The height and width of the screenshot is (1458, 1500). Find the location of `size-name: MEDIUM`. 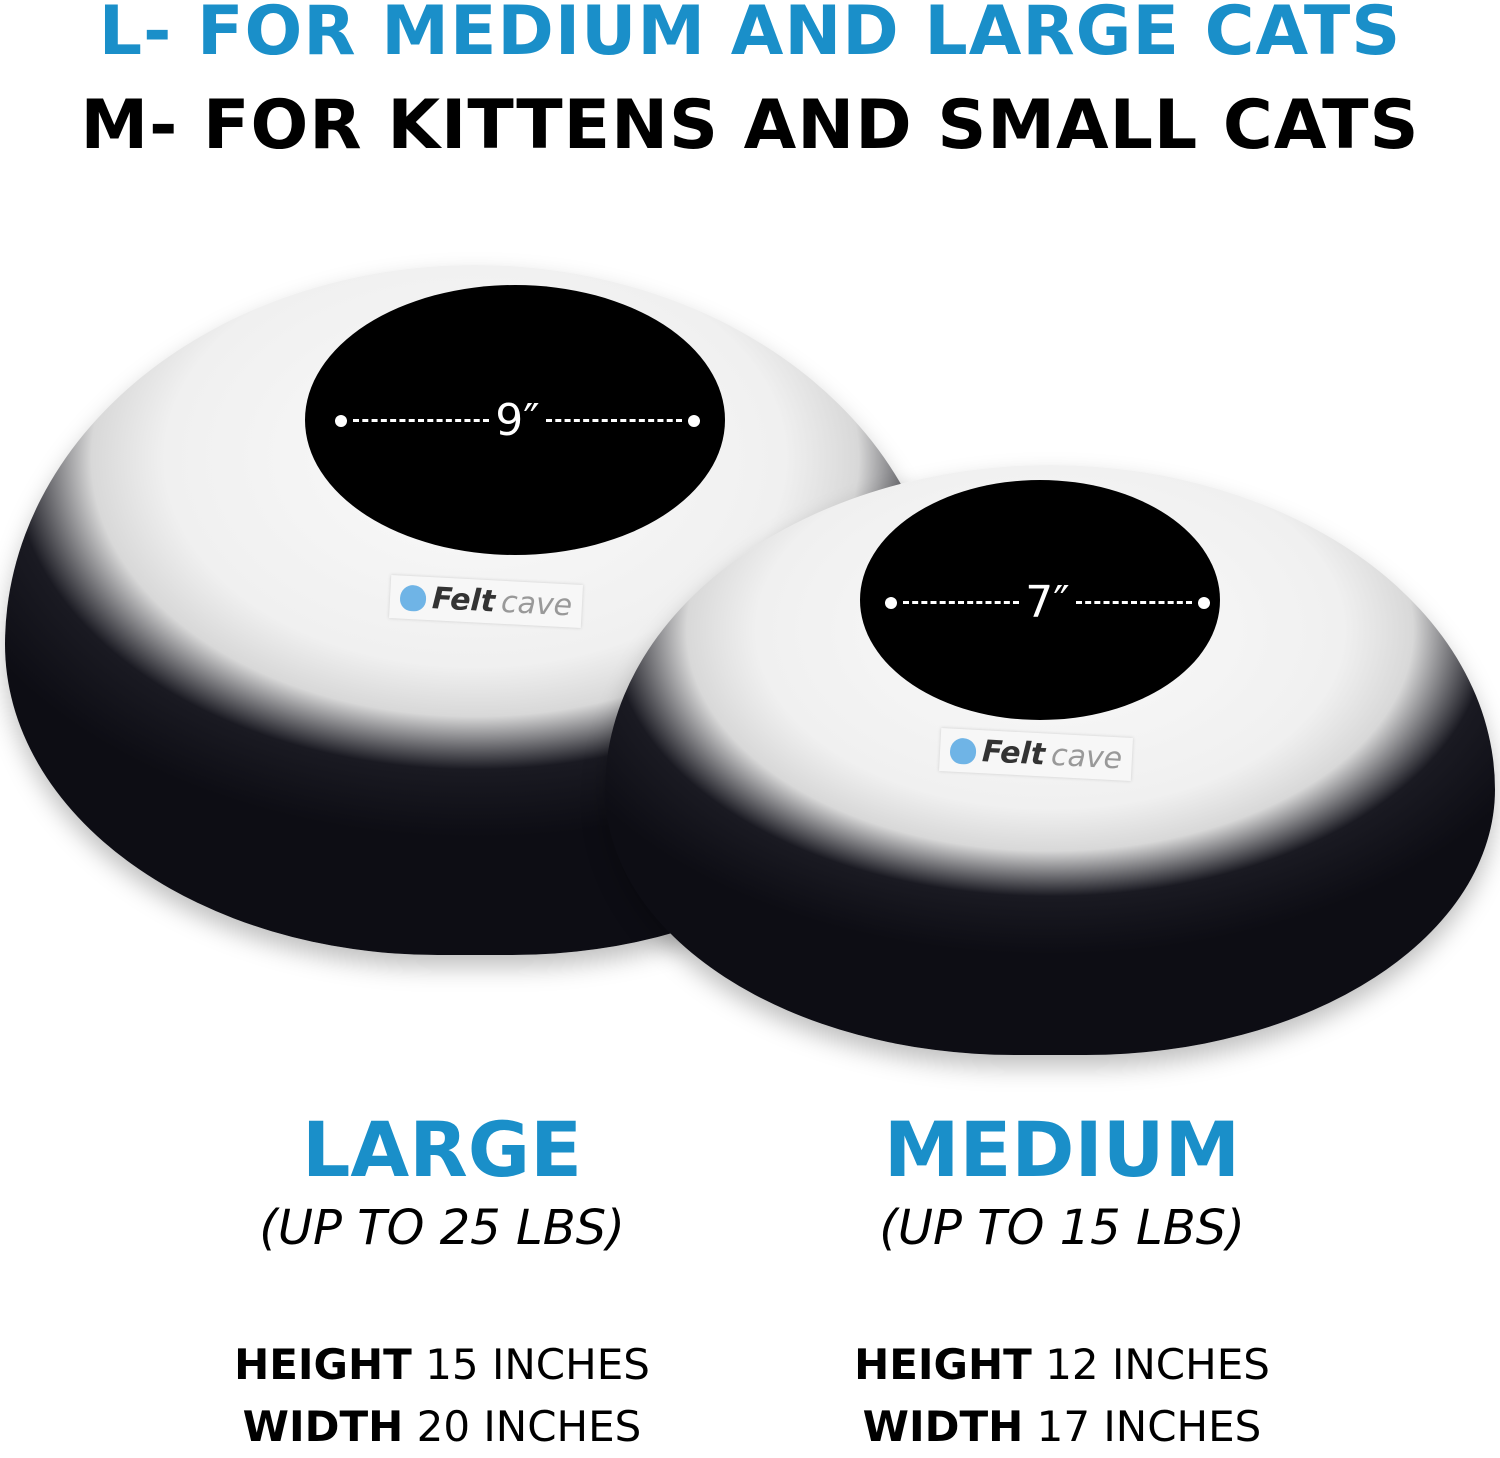

size-name: MEDIUM is located at coordinates (1062, 1149).